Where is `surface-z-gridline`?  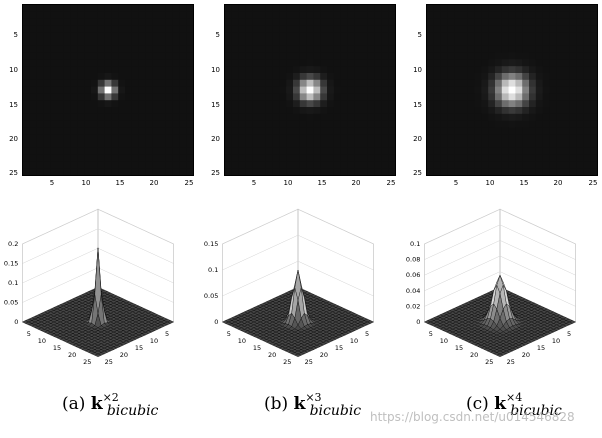 surface-z-gridline is located at coordinates (298, 278).